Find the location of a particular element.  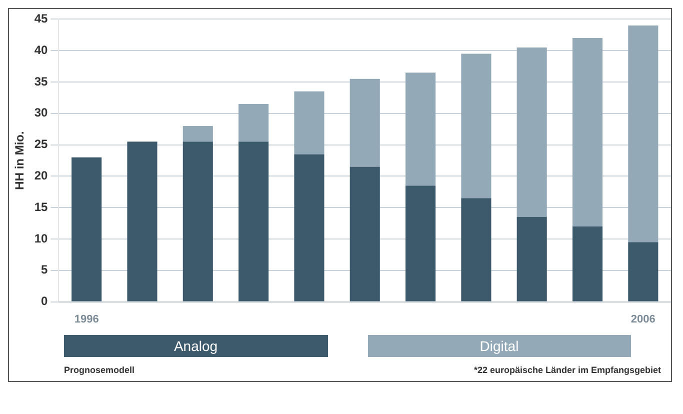

y-axis-title: HH in Mio. is located at coordinates (19, 160).